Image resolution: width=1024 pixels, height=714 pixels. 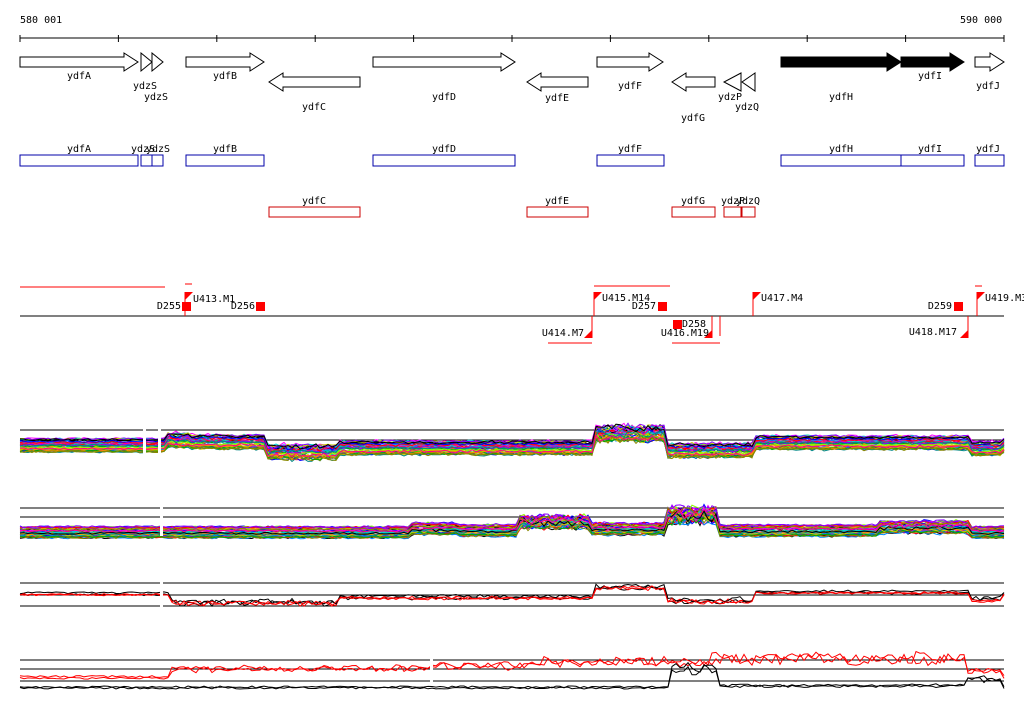 I want to click on feature-label: D257, so click(x=644, y=306).